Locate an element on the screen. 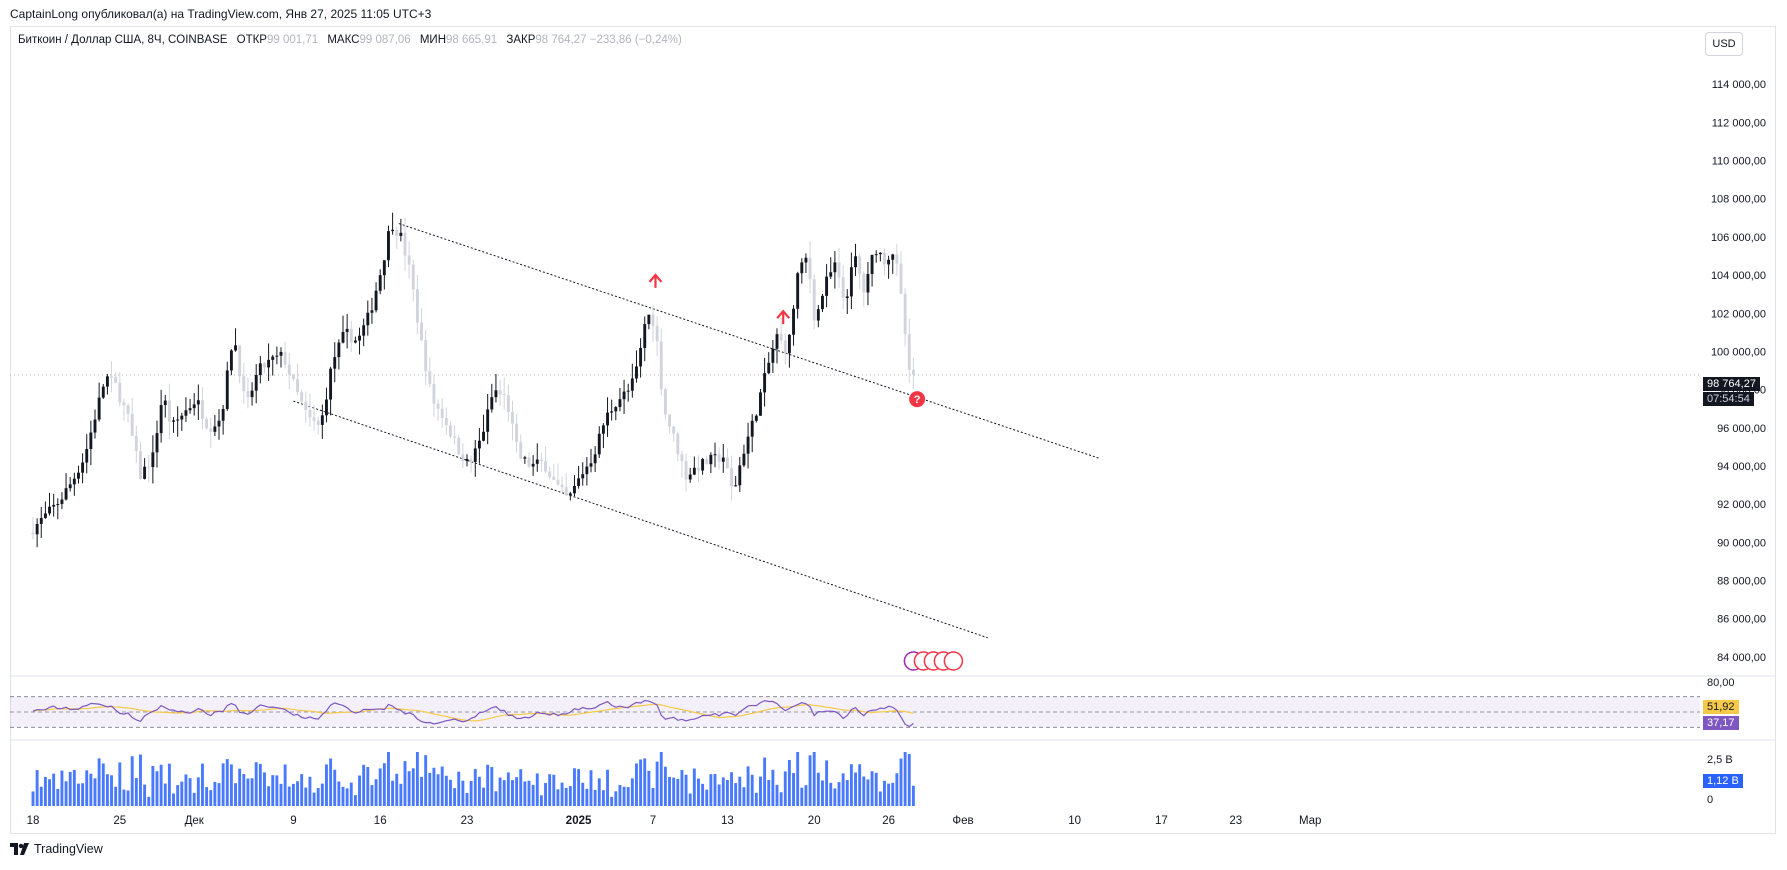 The width and height of the screenshot is (1787, 870). volume-zero-label: 0 is located at coordinates (1710, 800).